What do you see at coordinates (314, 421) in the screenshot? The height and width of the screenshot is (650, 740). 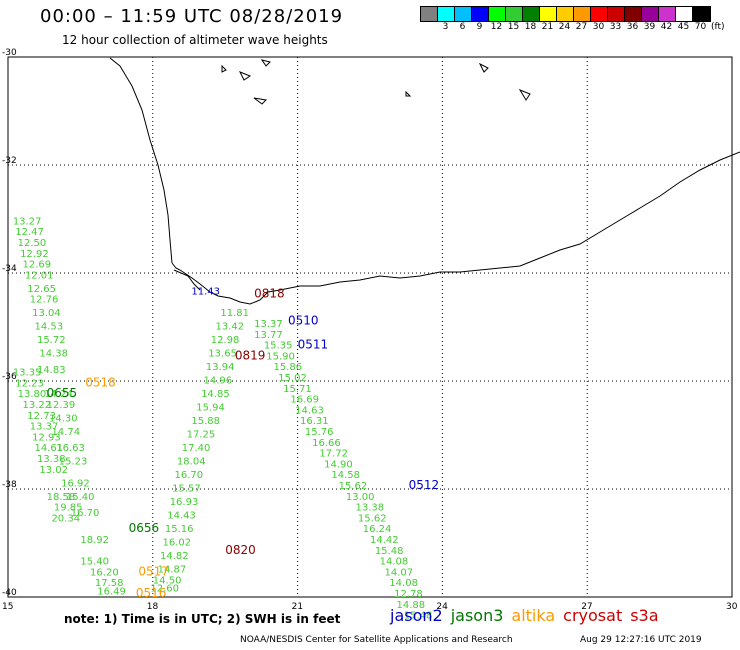 I see `wave-height-value: 16.31` at bounding box center [314, 421].